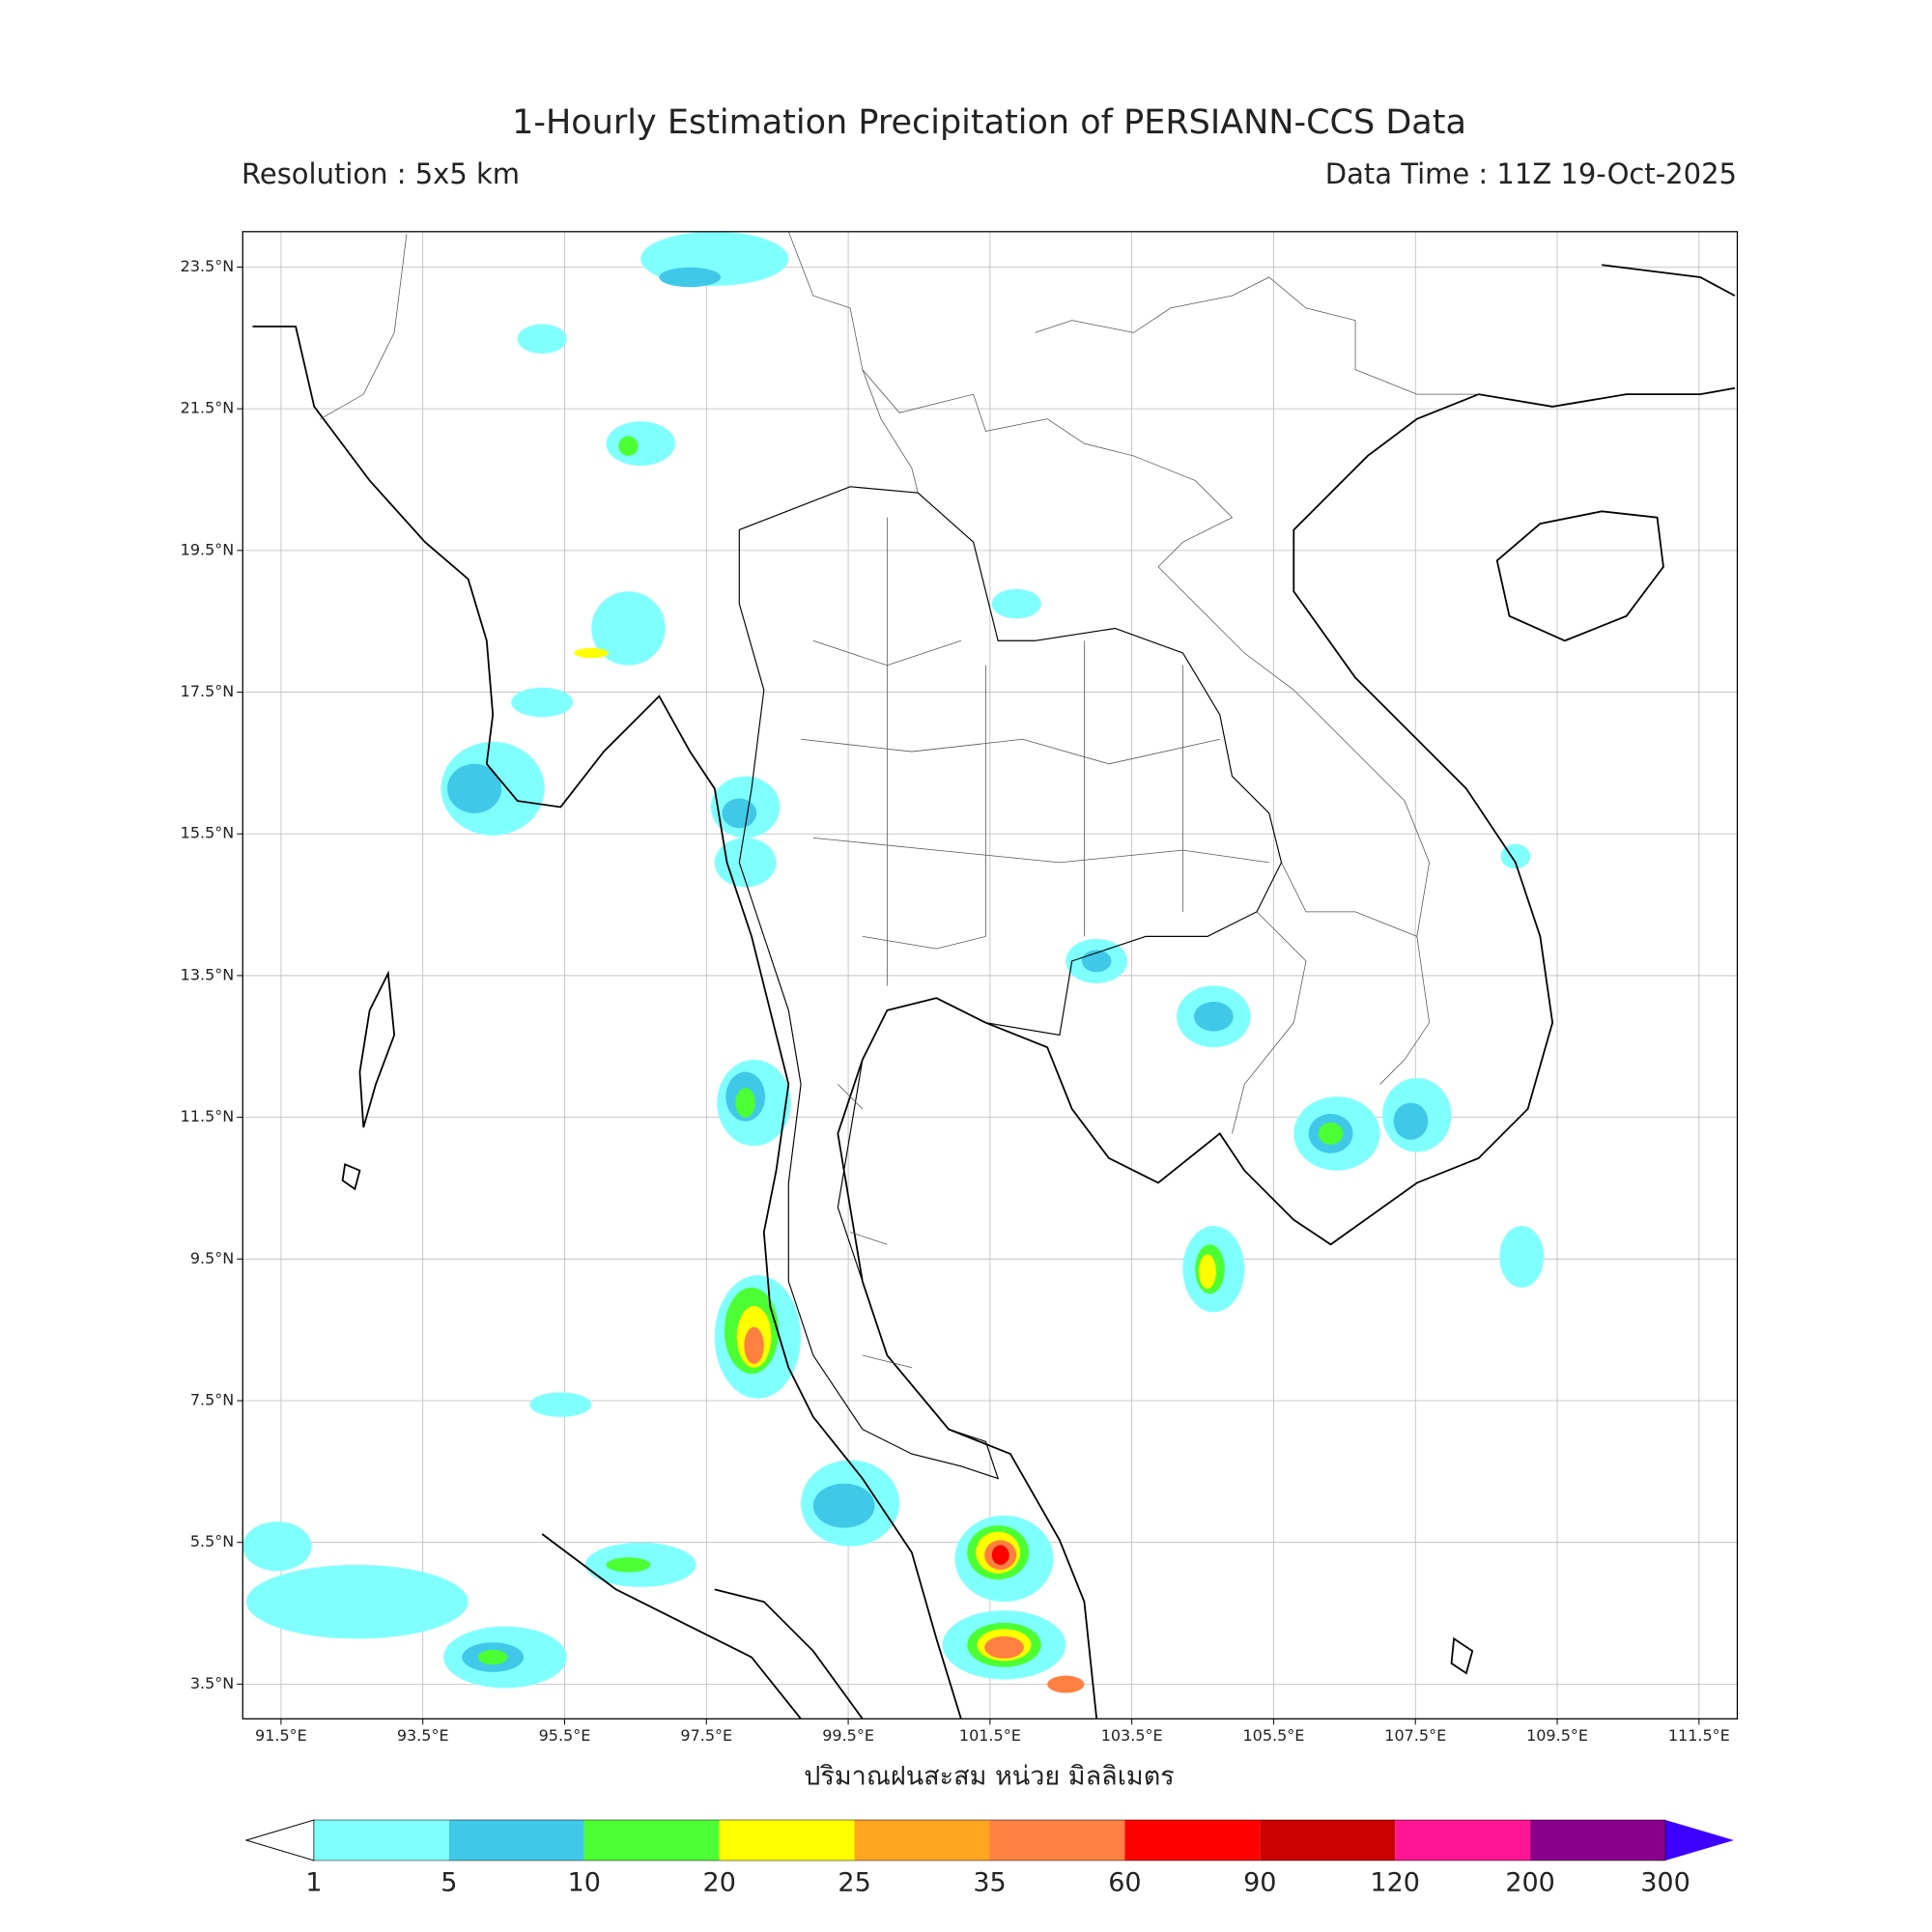  What do you see at coordinates (212, 1399) in the screenshot?
I see `y-tick-label: 7.5°N` at bounding box center [212, 1399].